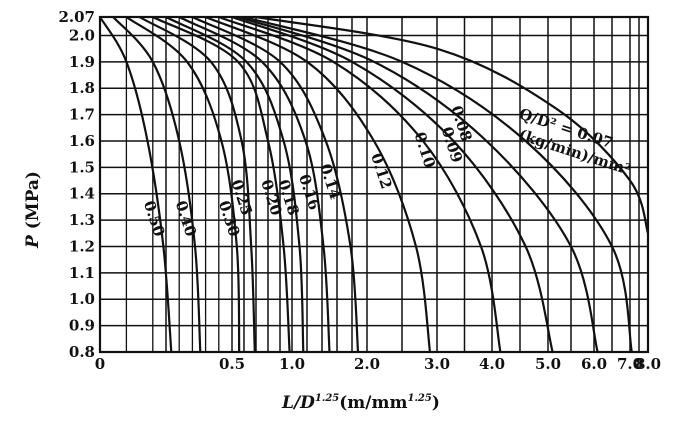  Describe the element at coordinates (82, 167) in the screenshot. I see `y-tick-label: 1.5` at that location.